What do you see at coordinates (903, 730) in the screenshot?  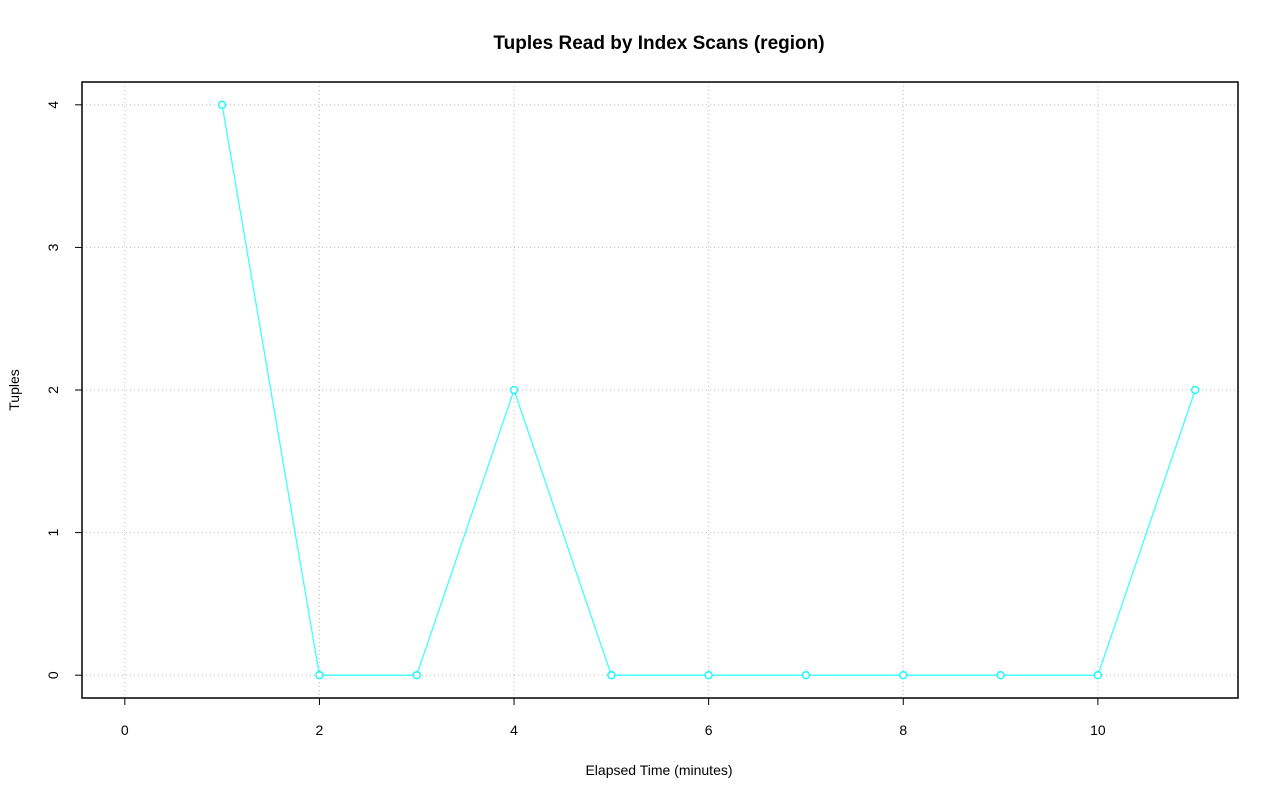 I see `x-tick-label: 8` at bounding box center [903, 730].